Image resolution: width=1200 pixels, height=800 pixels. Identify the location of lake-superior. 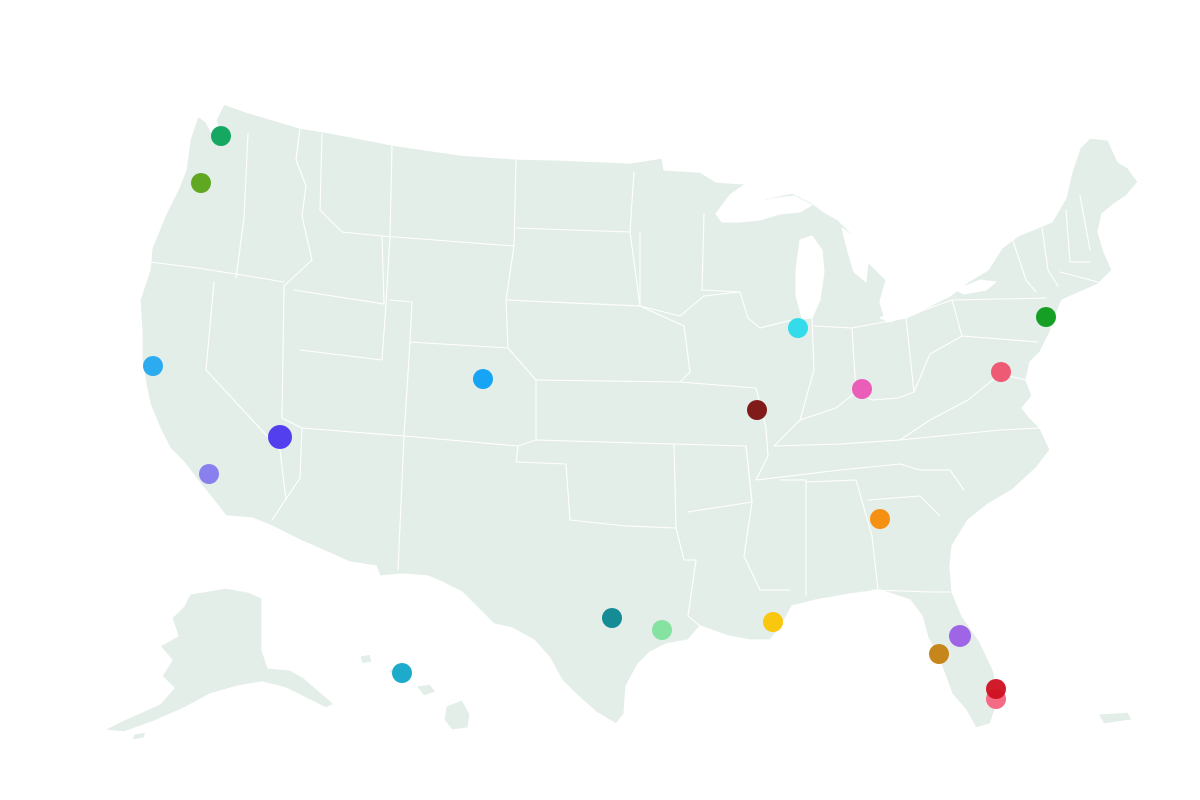
(764, 209).